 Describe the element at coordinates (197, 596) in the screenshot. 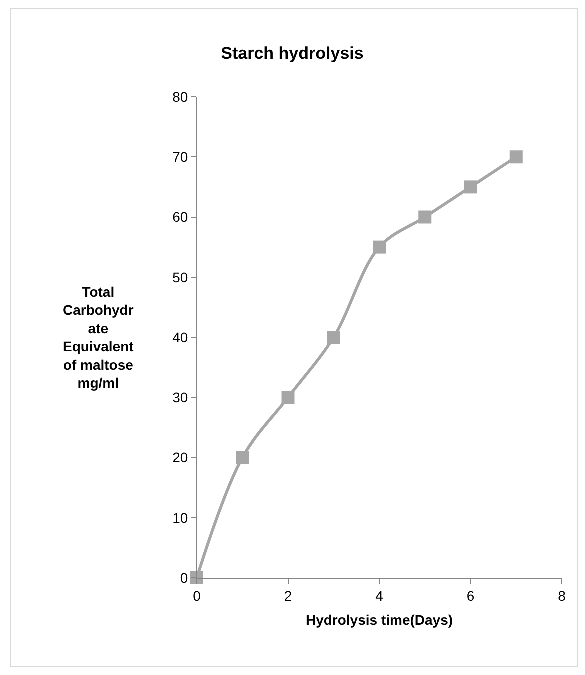

I see `x-tick-label: 0` at that location.